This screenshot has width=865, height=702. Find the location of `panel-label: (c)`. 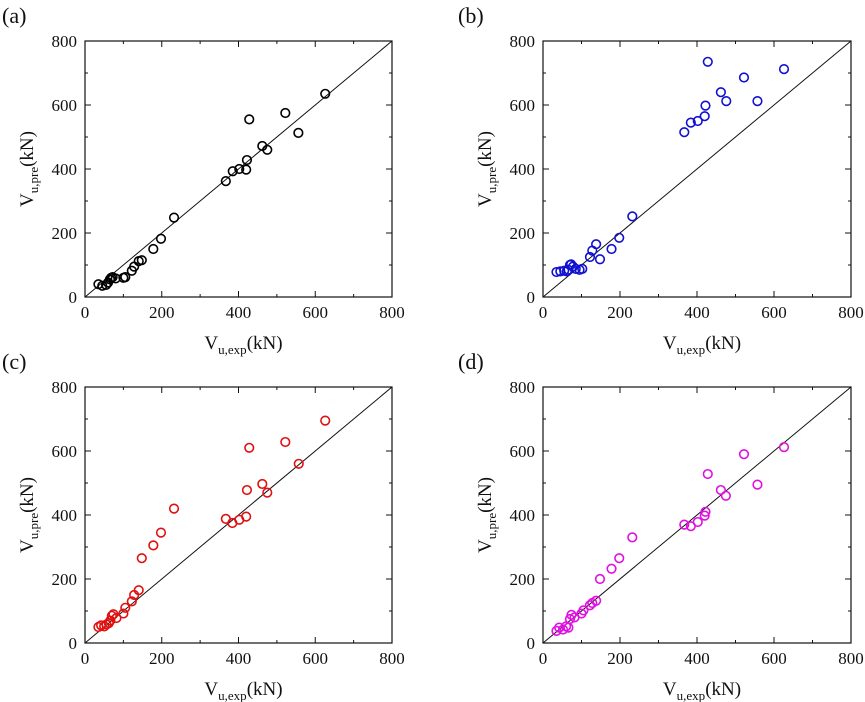

panel-label: (c) is located at coordinates (14, 361).